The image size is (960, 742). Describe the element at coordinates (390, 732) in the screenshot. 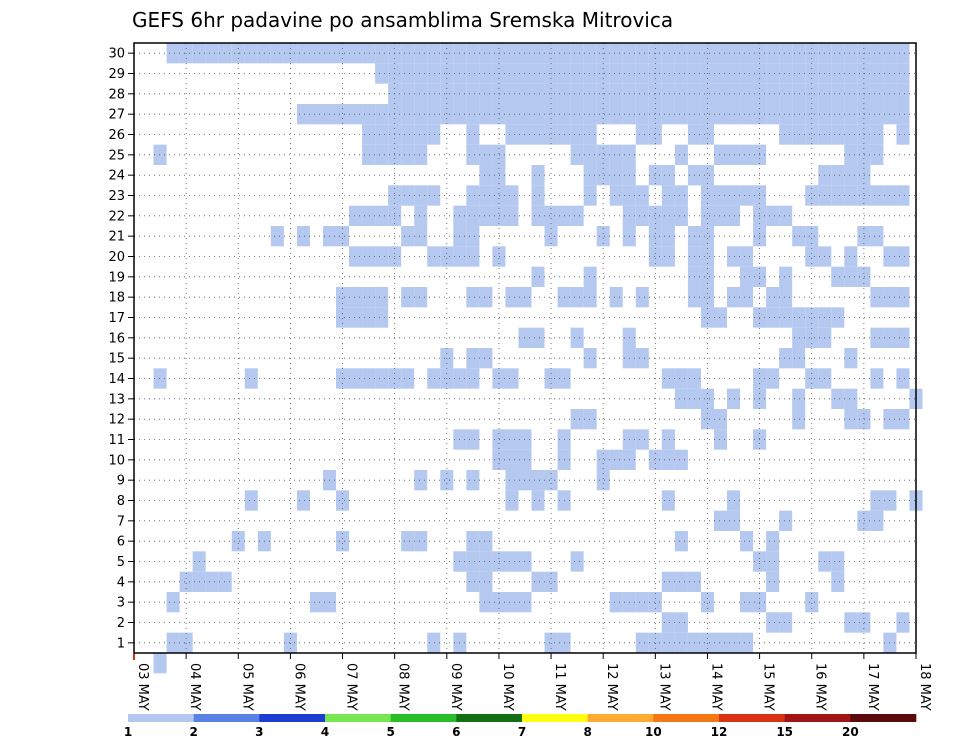

I see `legend-label: 5` at that location.